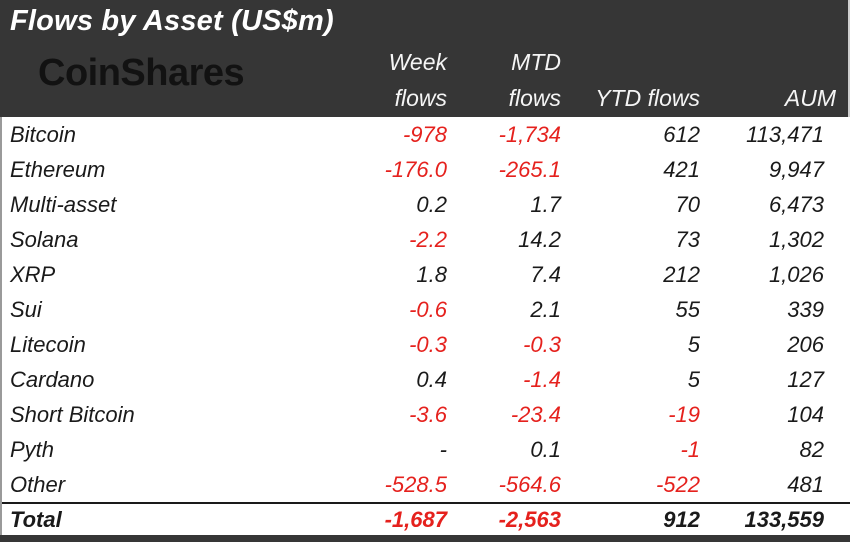  What do you see at coordinates (681, 134) in the screenshot?
I see `ytd-flows-value: 612` at bounding box center [681, 134].